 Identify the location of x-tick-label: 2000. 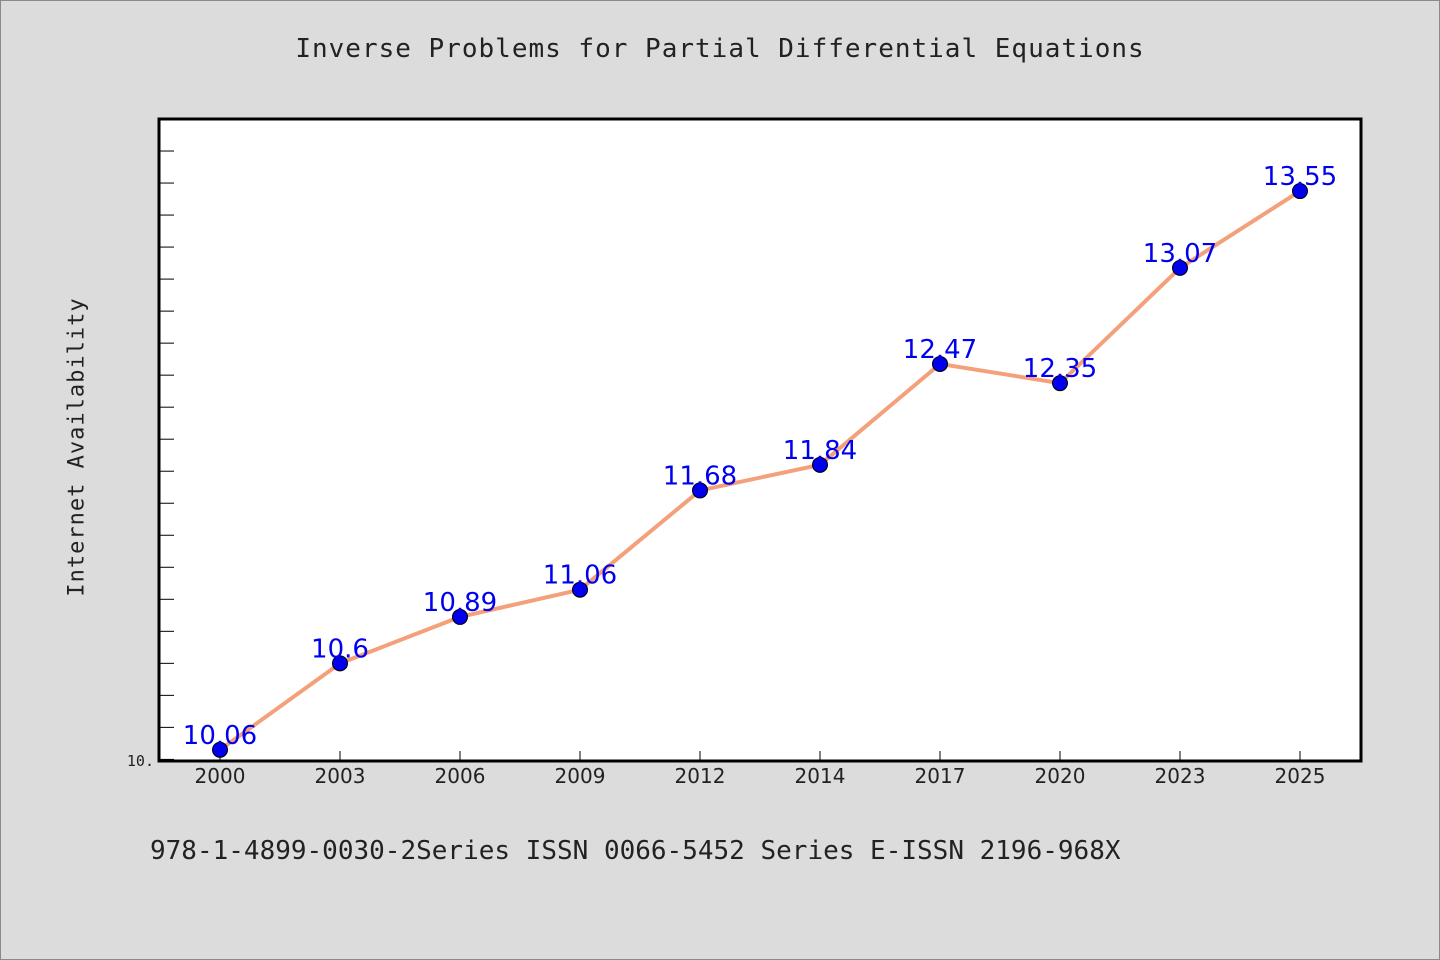
(220, 776).